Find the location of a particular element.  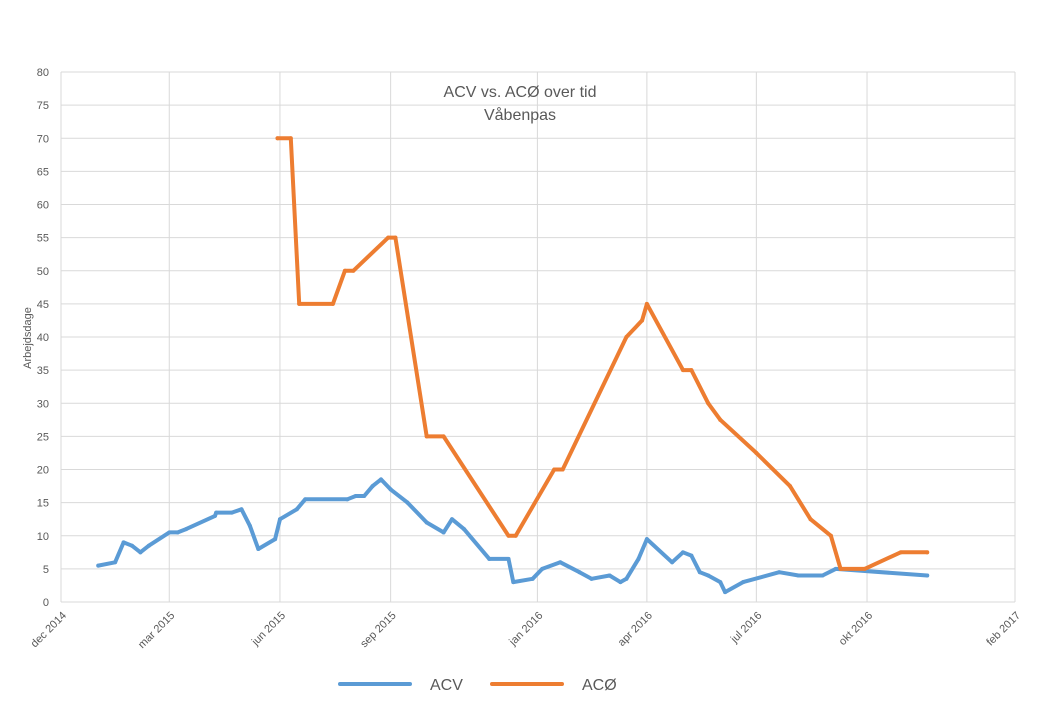

y-tick-label: 10 is located at coordinates (43, 537).